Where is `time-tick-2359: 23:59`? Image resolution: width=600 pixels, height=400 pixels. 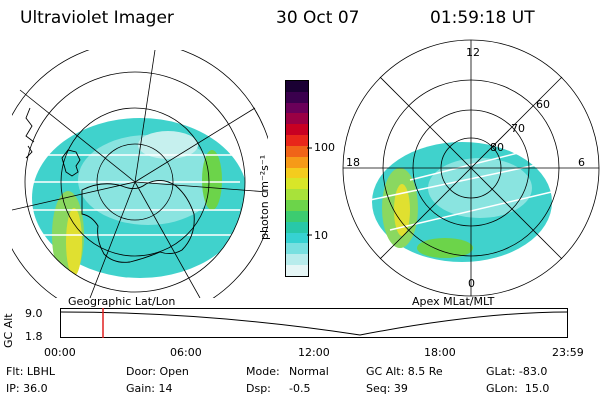
time-tick-2359: 23:59 is located at coordinates (568, 352).